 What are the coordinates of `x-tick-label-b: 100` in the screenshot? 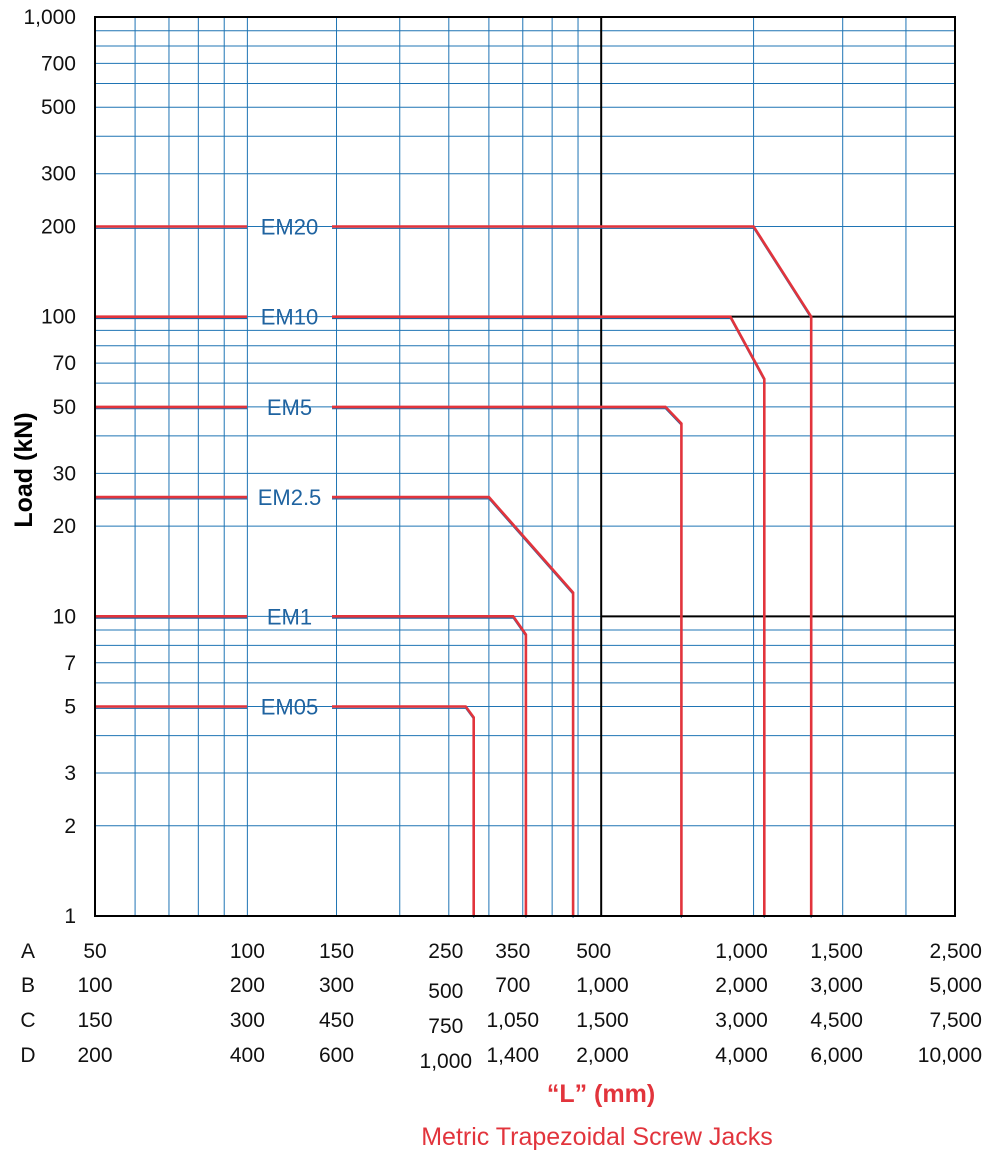 It's located at (94, 985).